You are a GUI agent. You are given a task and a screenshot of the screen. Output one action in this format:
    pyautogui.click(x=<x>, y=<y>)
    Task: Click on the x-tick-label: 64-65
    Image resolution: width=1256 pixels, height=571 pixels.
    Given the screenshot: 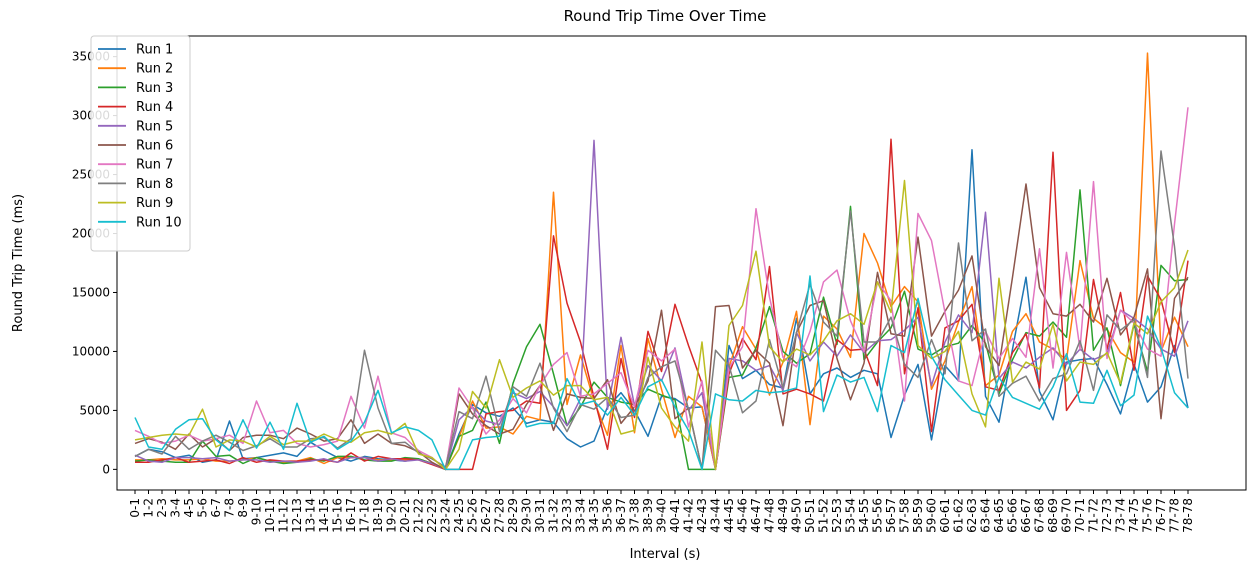 What is the action you would take?
    pyautogui.click(x=999, y=515)
    